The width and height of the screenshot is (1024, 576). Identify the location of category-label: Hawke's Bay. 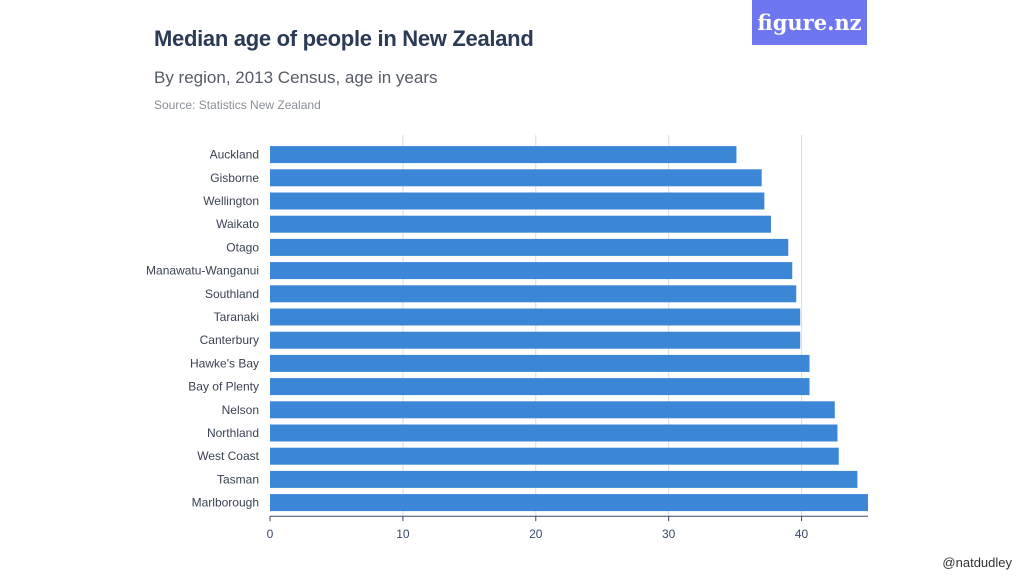
(224, 363).